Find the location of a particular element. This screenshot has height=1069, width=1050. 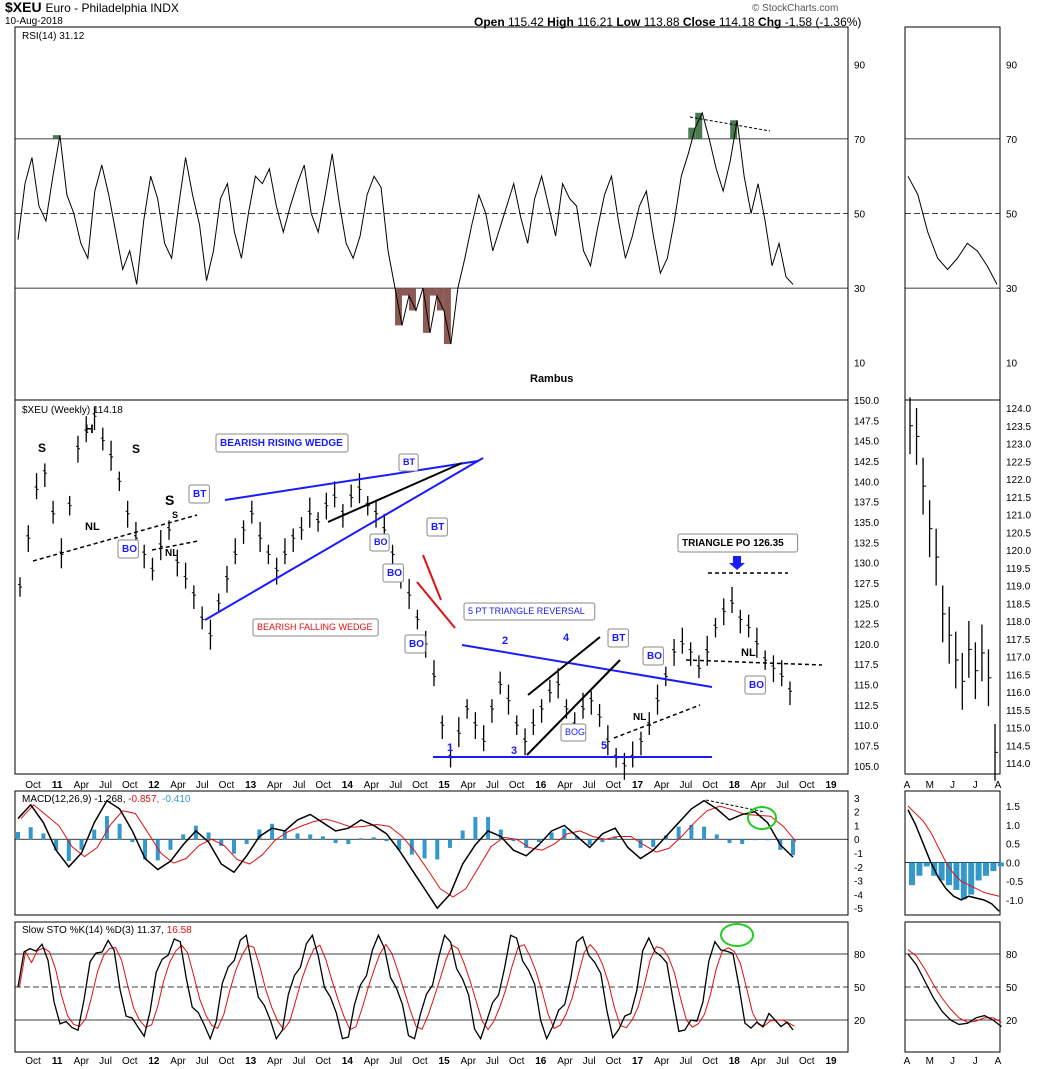

price-annotation: S is located at coordinates (175, 515).